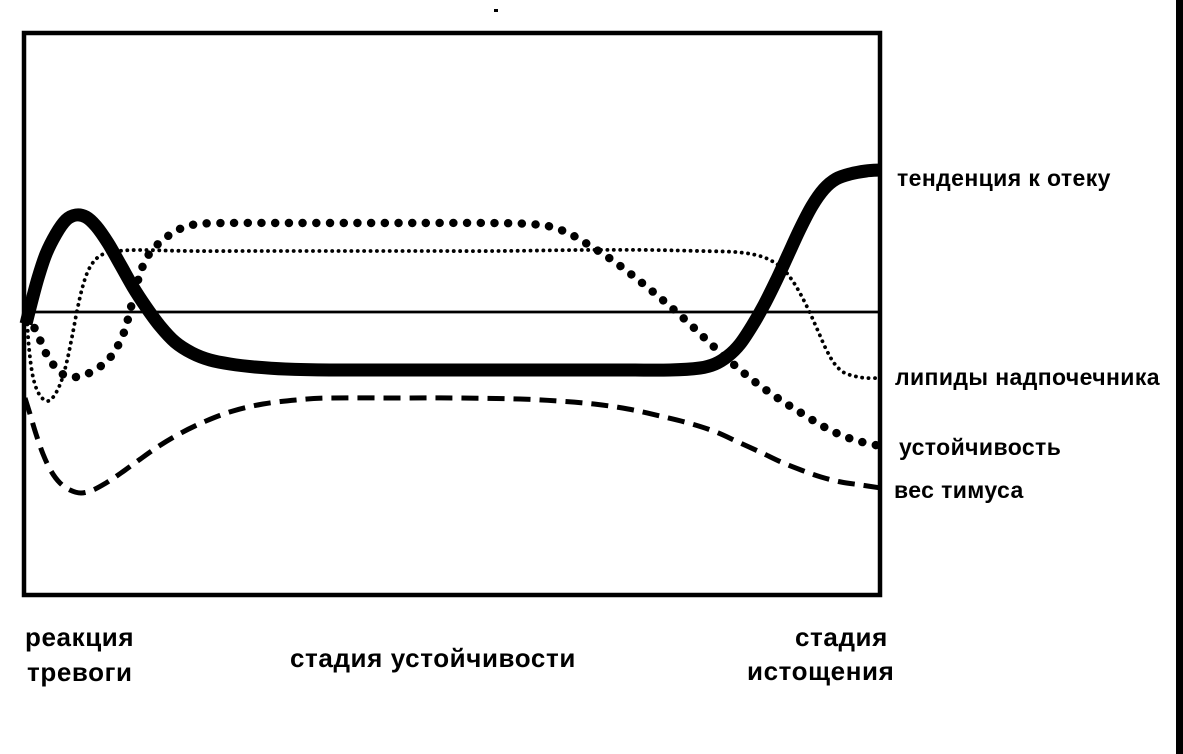 Image resolution: width=1183 pixels, height=754 pixels. I want to click on scan-speck, so click(496, 10).